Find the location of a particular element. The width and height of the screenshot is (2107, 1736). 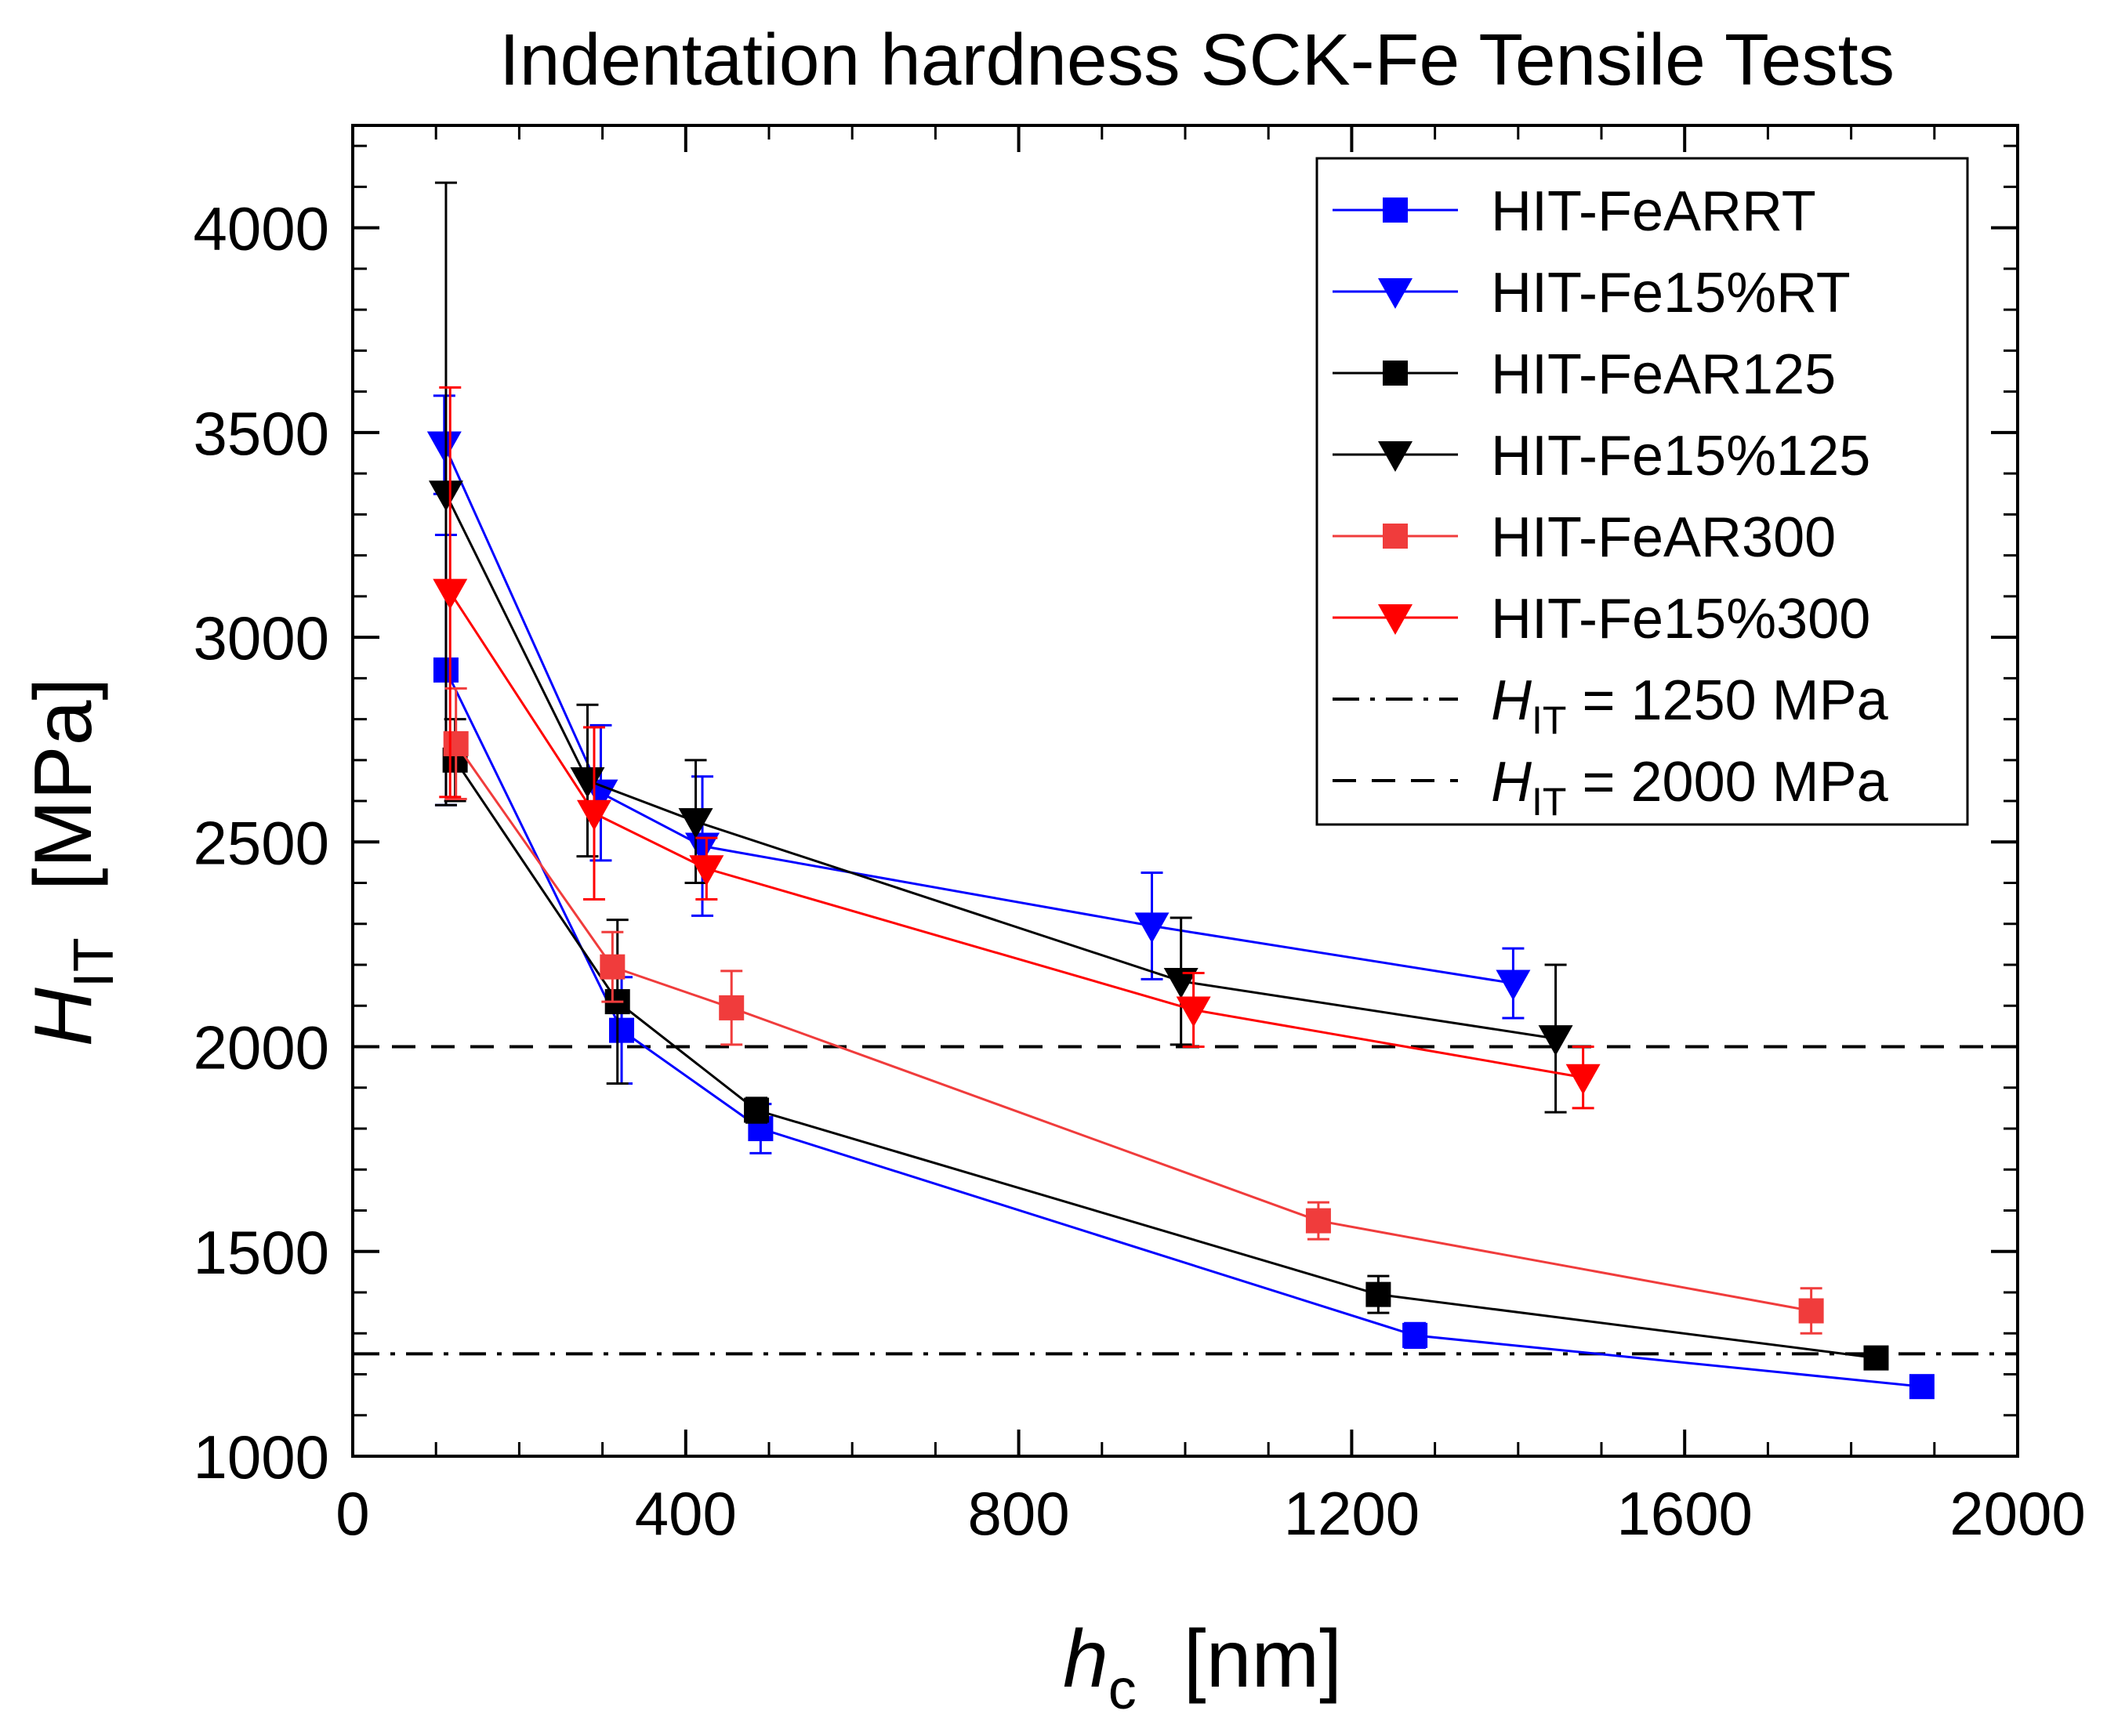

x-tick-label: 400 is located at coordinates (686, 1513).